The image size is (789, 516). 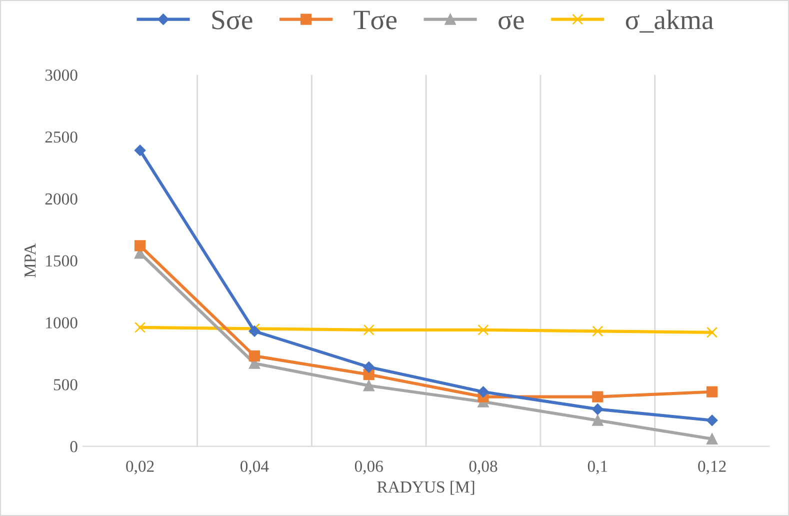 I want to click on y-tick-label: 0, so click(x=74, y=446).